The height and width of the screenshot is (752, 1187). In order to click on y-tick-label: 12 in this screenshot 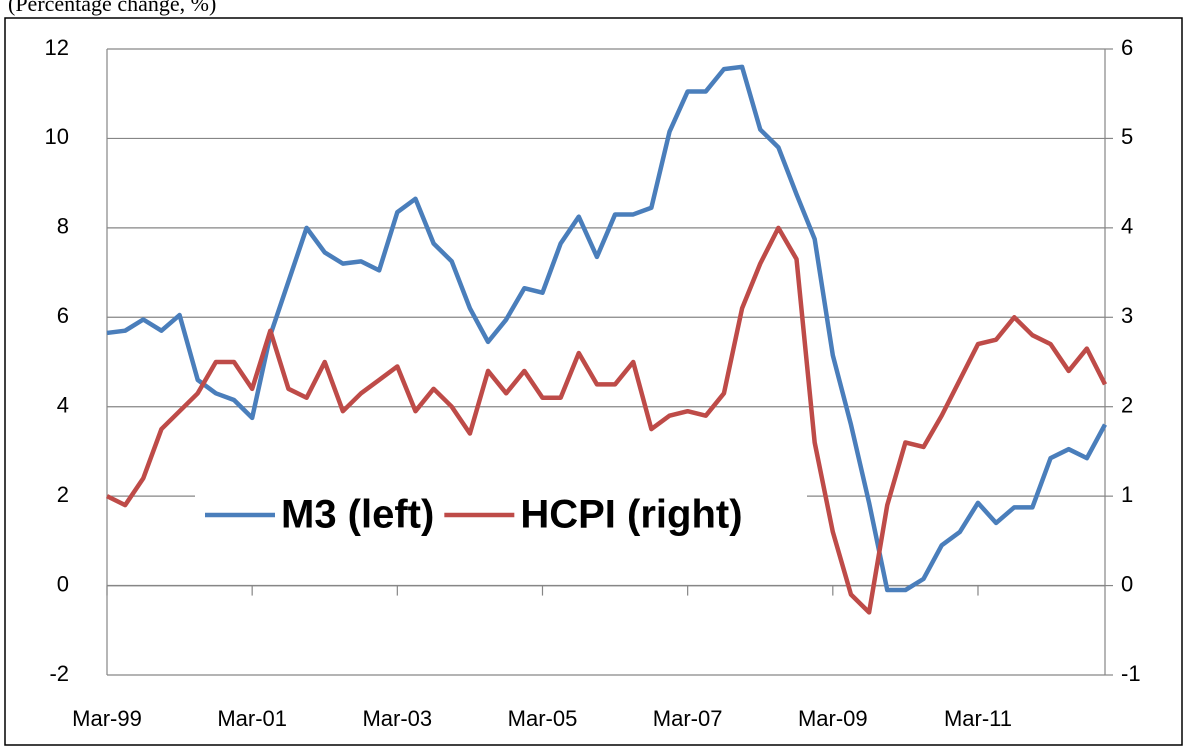, I will do `click(57, 47)`.